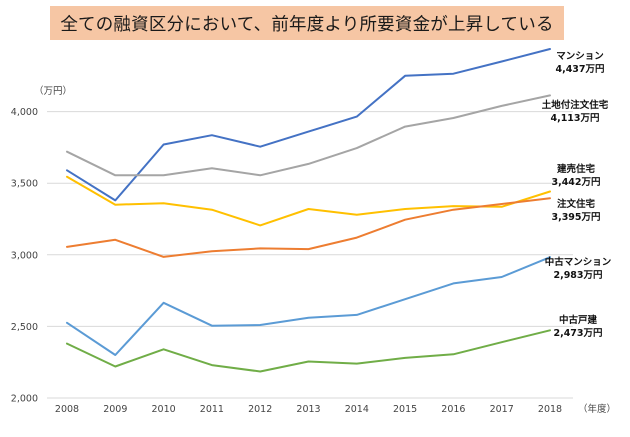  Describe the element at coordinates (405, 409) in the screenshot. I see `x-tick-label: 2015` at that location.